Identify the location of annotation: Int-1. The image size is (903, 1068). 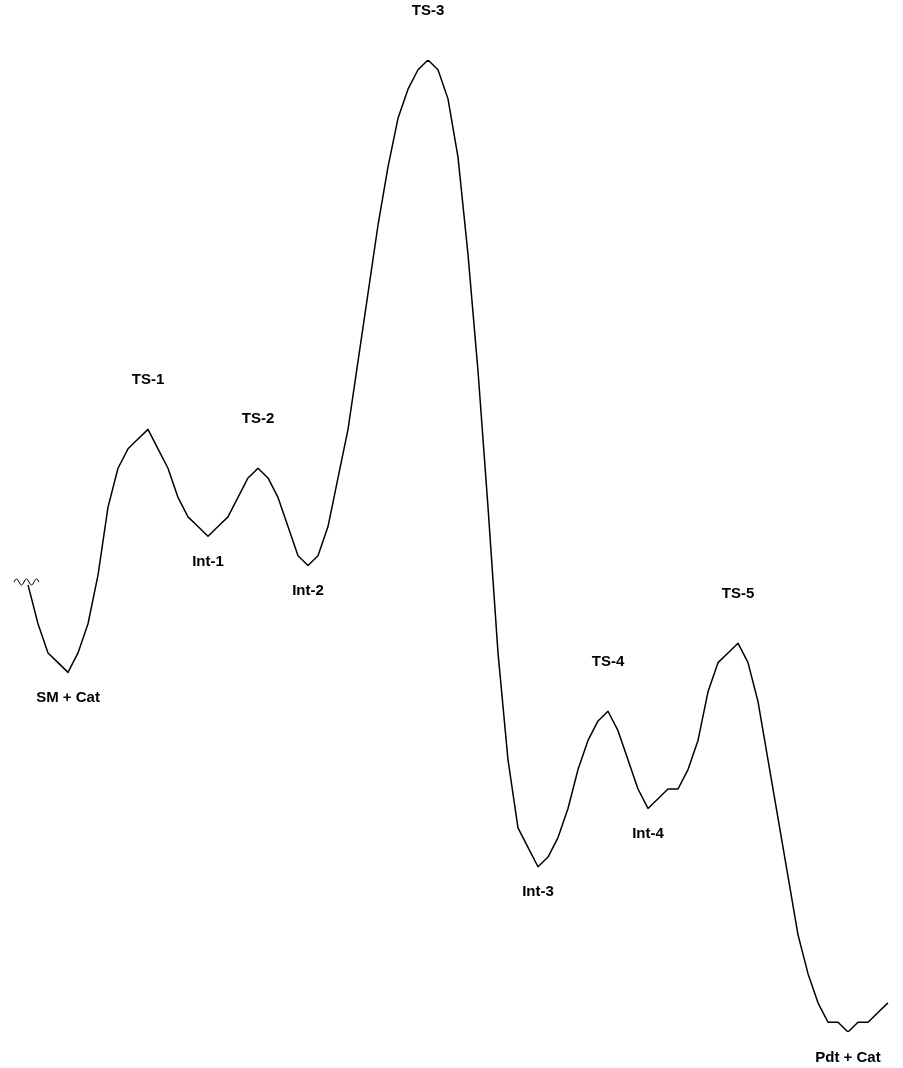
(208, 560).